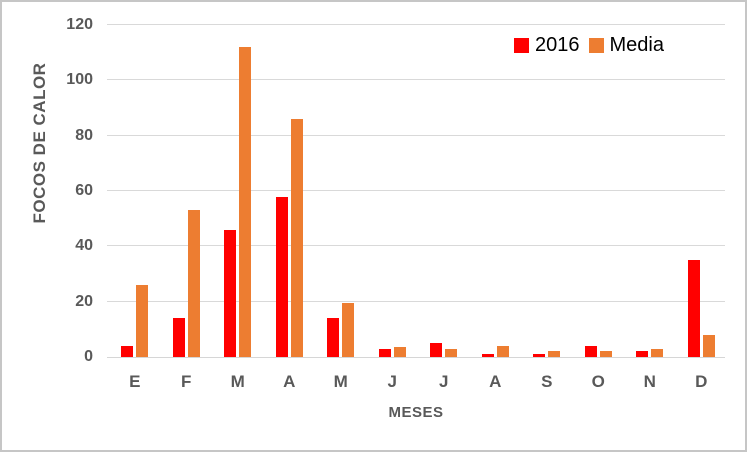 This screenshot has width=747, height=452. Describe the element at coordinates (495, 381) in the screenshot. I see `x-tick-label-A-7: A` at that location.